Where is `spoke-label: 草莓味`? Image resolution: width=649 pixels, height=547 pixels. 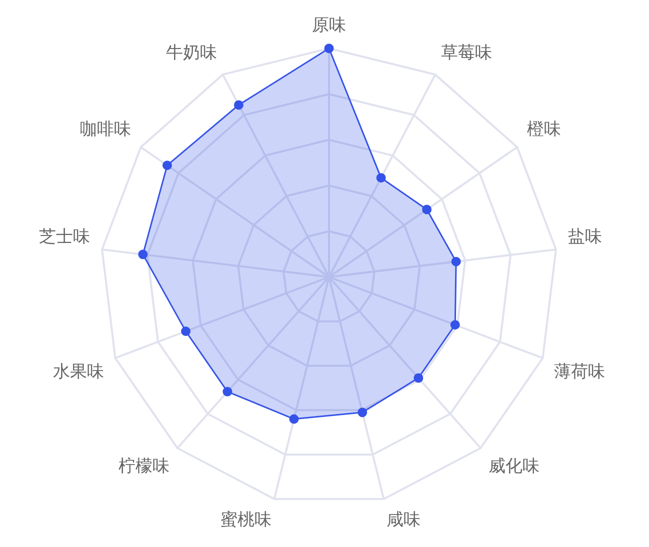 spoke-label: 草莓味 is located at coordinates (466, 53).